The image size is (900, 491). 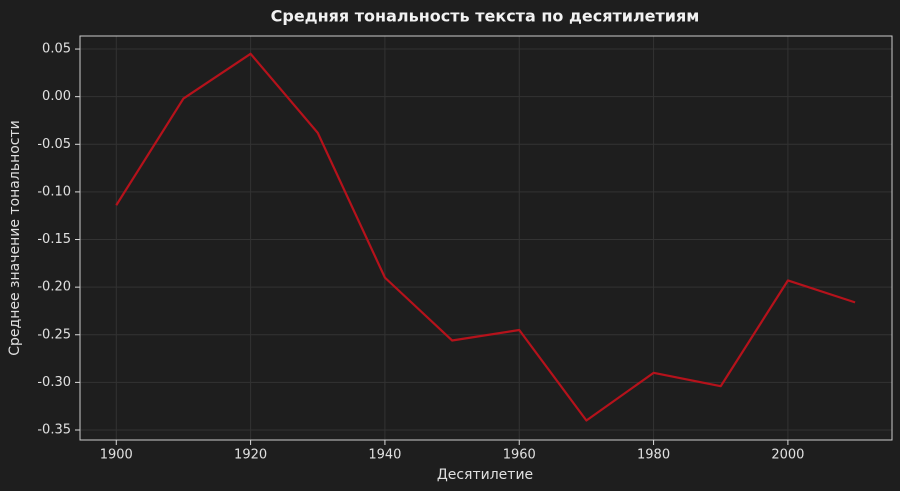 What do you see at coordinates (787, 455) in the screenshot?
I see `x-tick-label: 2000` at bounding box center [787, 455].